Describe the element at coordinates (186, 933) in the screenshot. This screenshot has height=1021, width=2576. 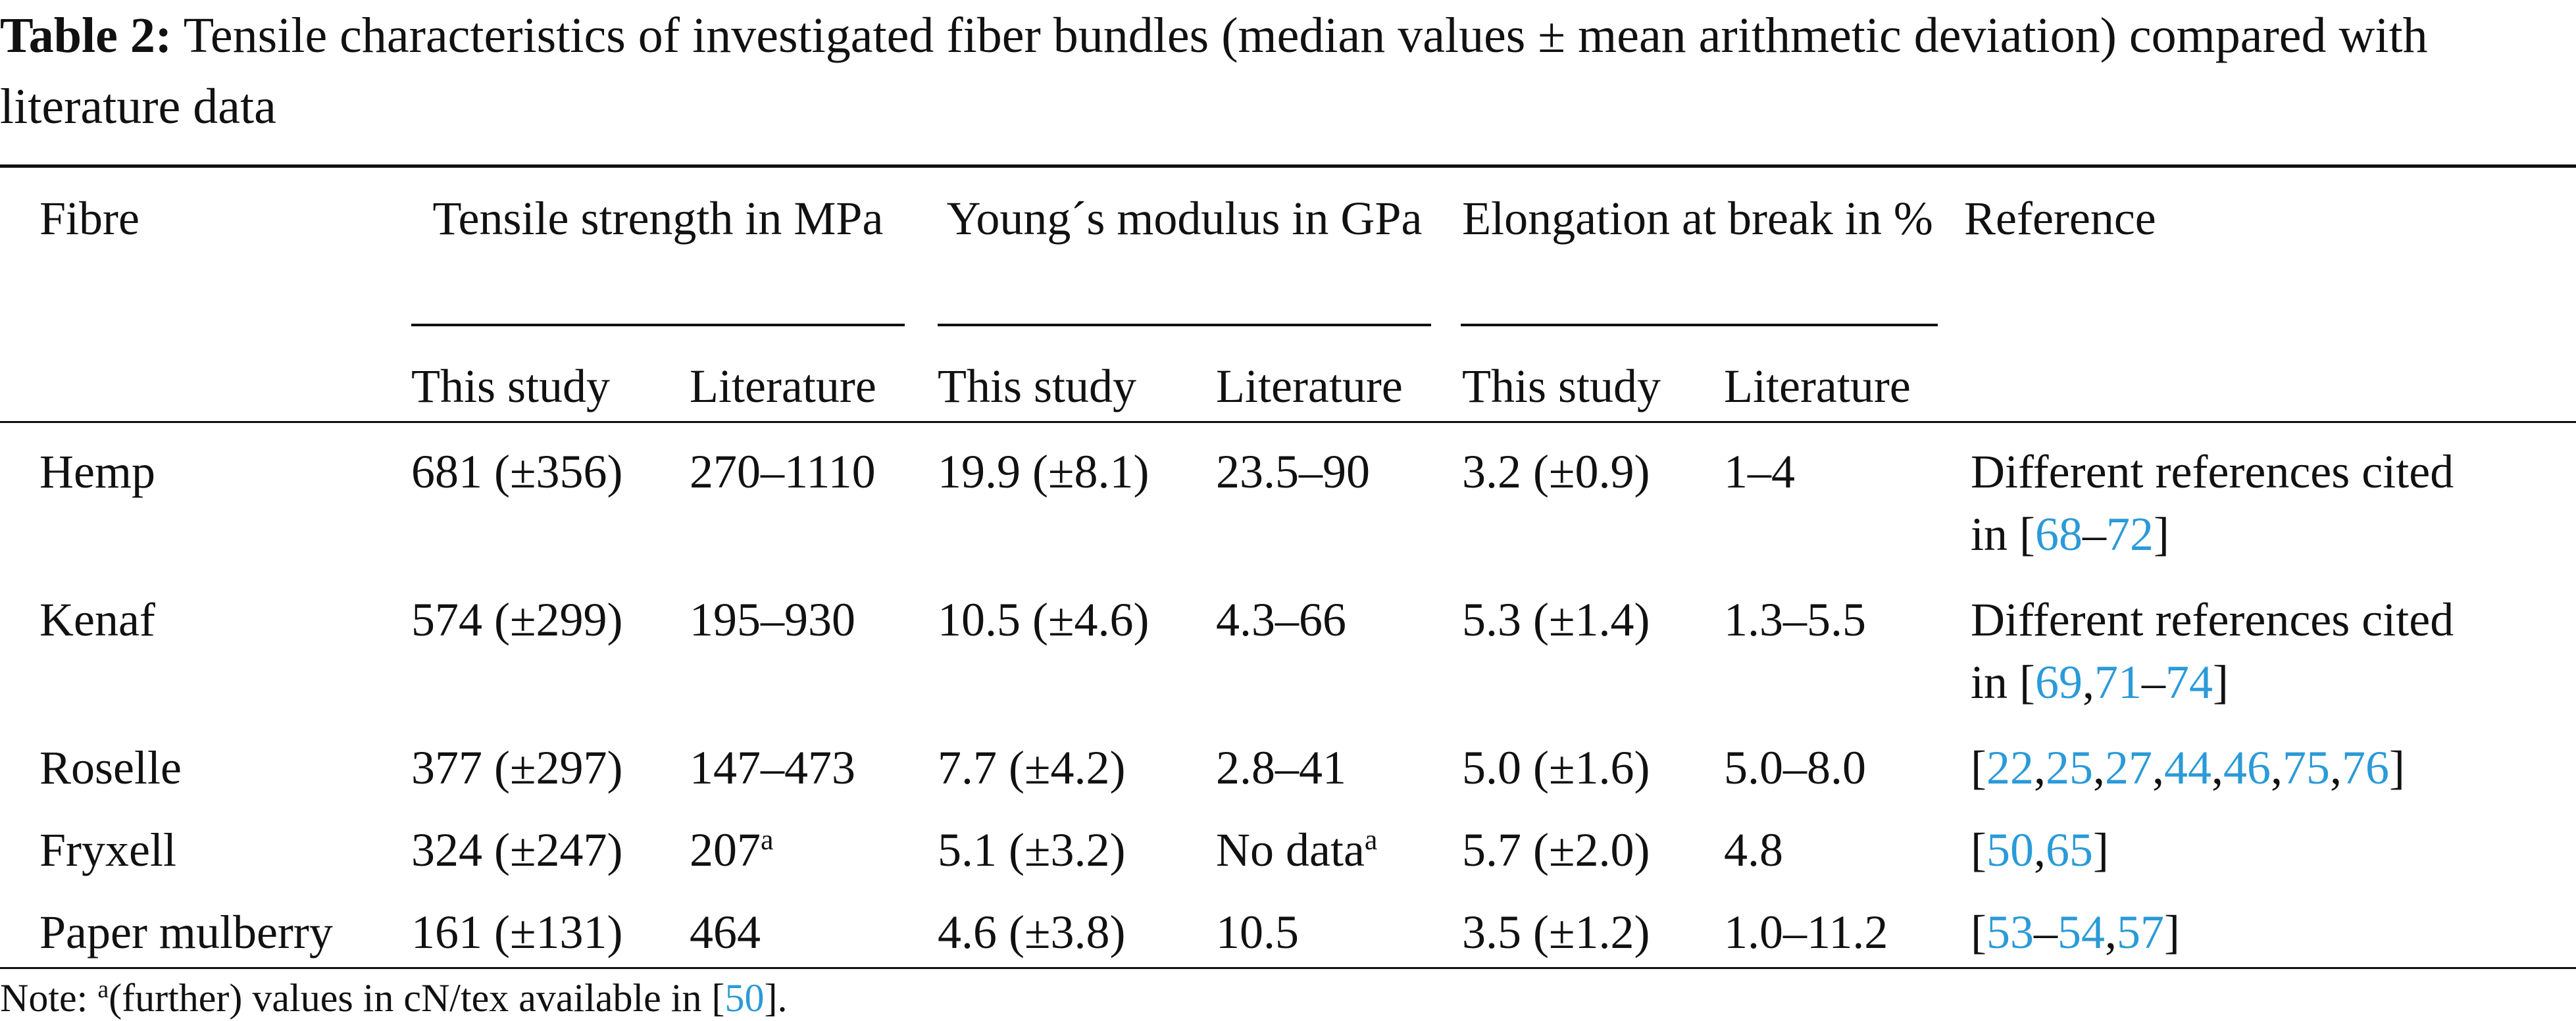
I see `row-paper-mulberry-fibre: Paper mulberry` at that location.